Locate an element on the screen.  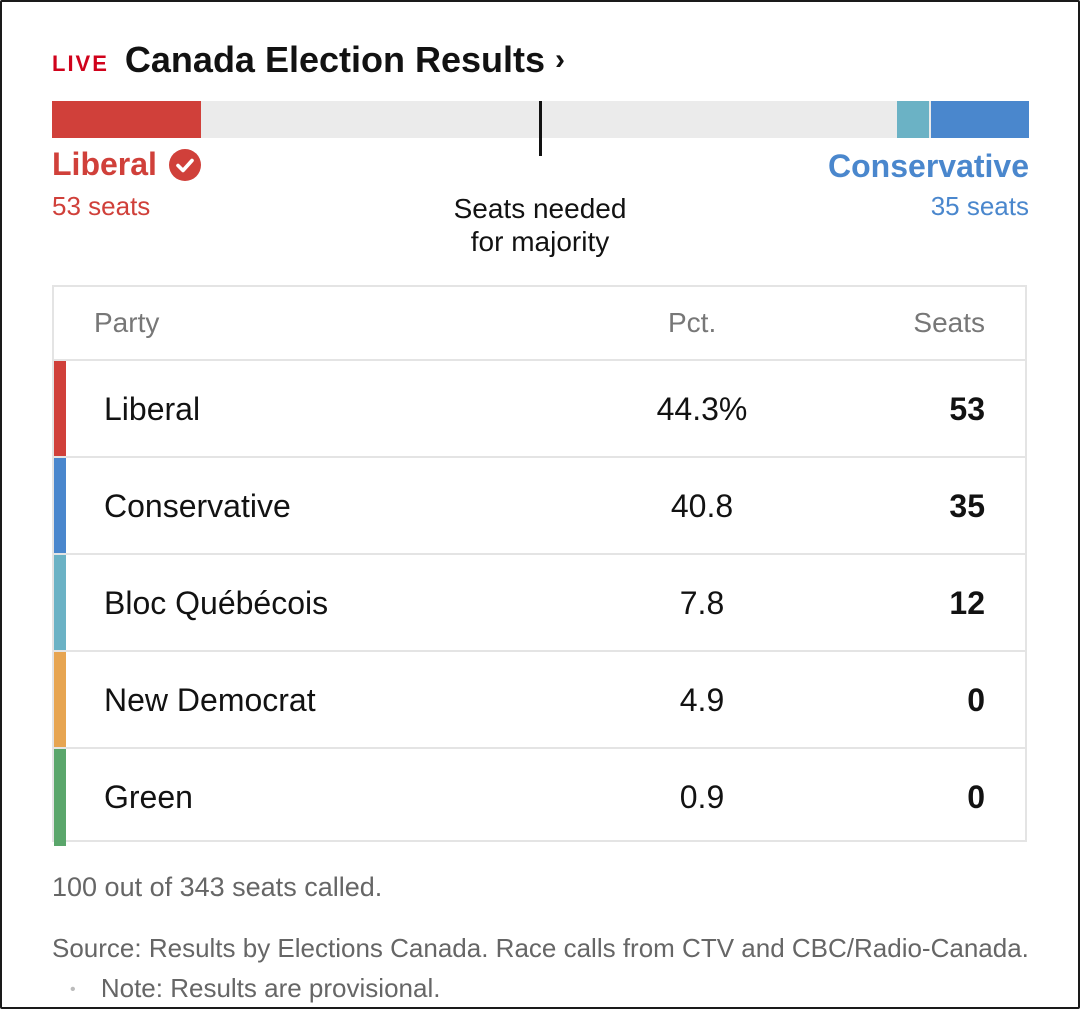
second-party-name: Conservative is located at coordinates (928, 166).